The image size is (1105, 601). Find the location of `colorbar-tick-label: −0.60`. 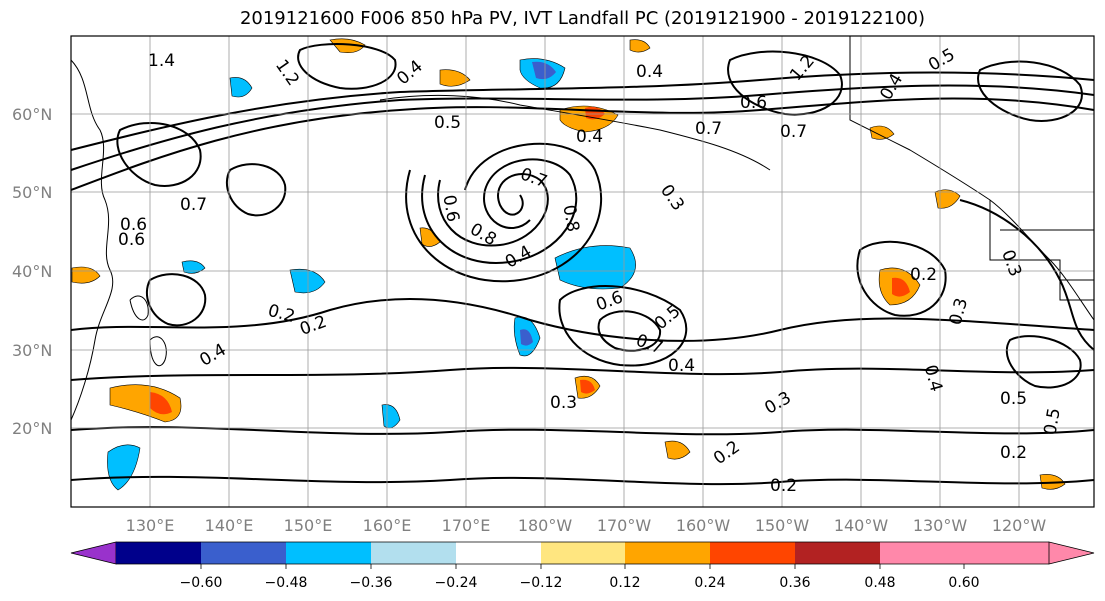

colorbar-tick-label: −0.60 is located at coordinates (201, 583).